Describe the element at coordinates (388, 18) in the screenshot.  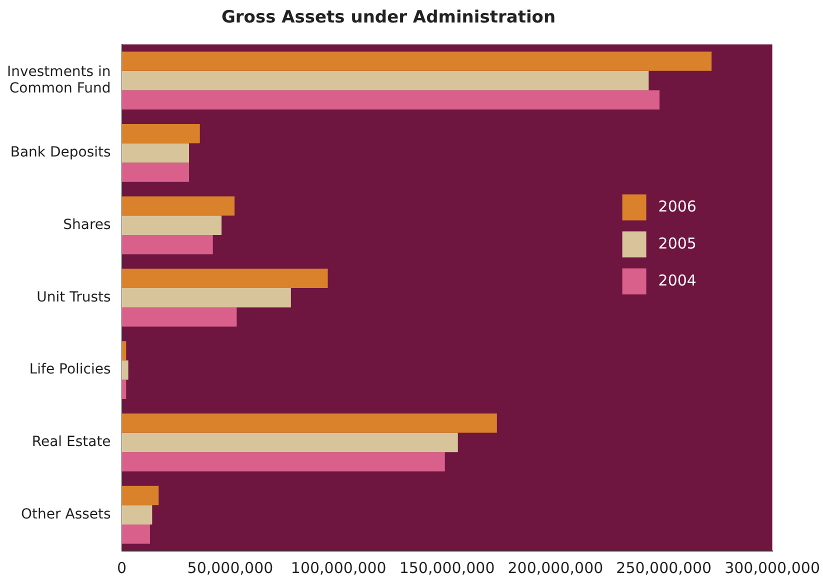
I see `chart-title: Gross Assets under Administration` at that location.